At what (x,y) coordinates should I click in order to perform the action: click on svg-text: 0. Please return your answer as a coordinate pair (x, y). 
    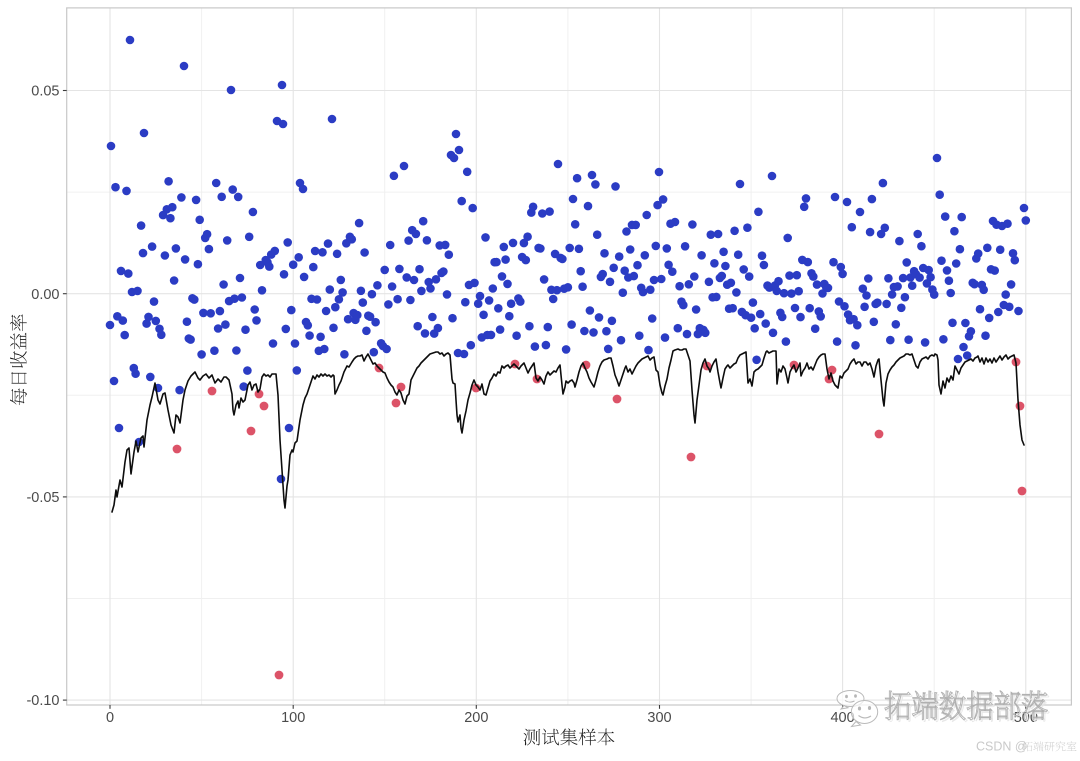
    Looking at the image, I should click on (110, 718).